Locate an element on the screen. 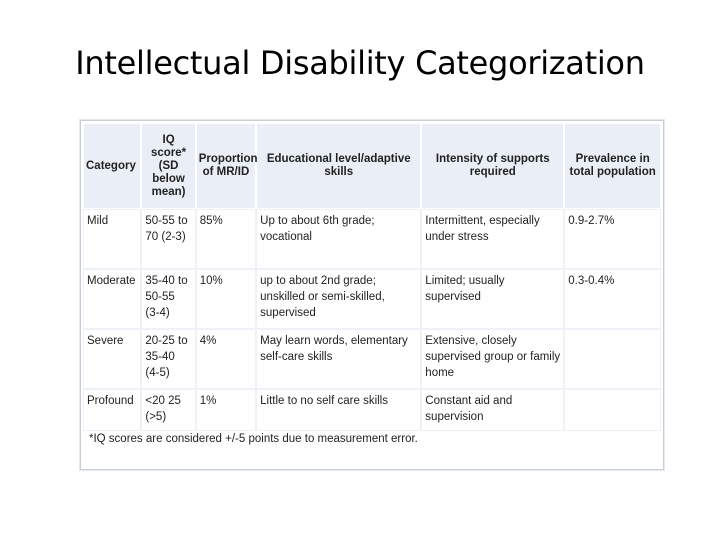 The image size is (720, 540). cell-proportion: 1% is located at coordinates (226, 410).